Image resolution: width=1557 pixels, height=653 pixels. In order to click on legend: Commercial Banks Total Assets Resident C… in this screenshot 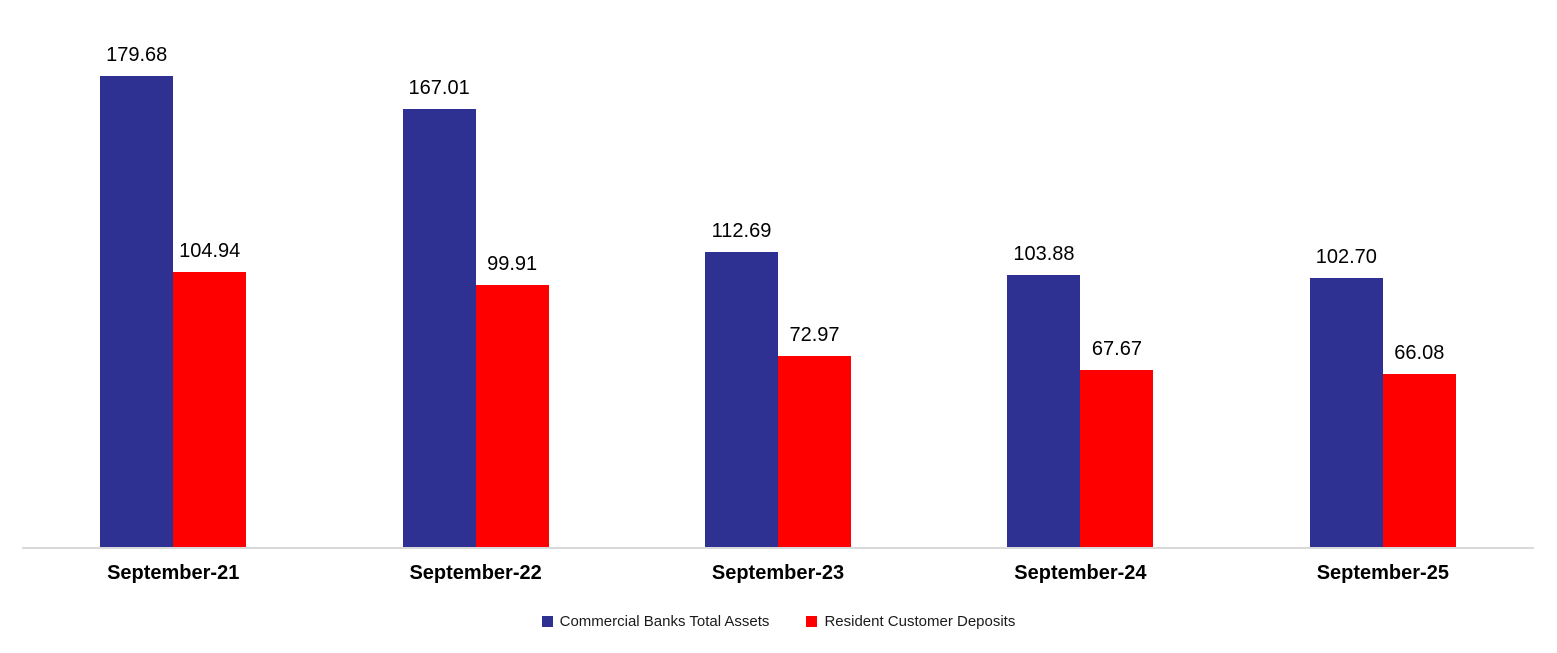, I will do `click(778, 621)`.